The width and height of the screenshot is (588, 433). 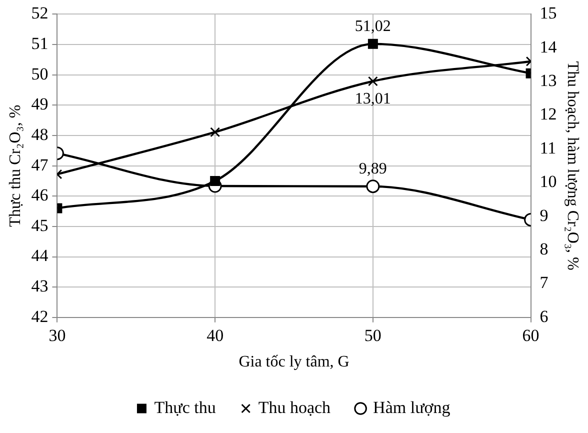 I want to click on y2-axis-title: Thu hoạch, hàm lượng Cr₂O₃, %, so click(x=573, y=165).